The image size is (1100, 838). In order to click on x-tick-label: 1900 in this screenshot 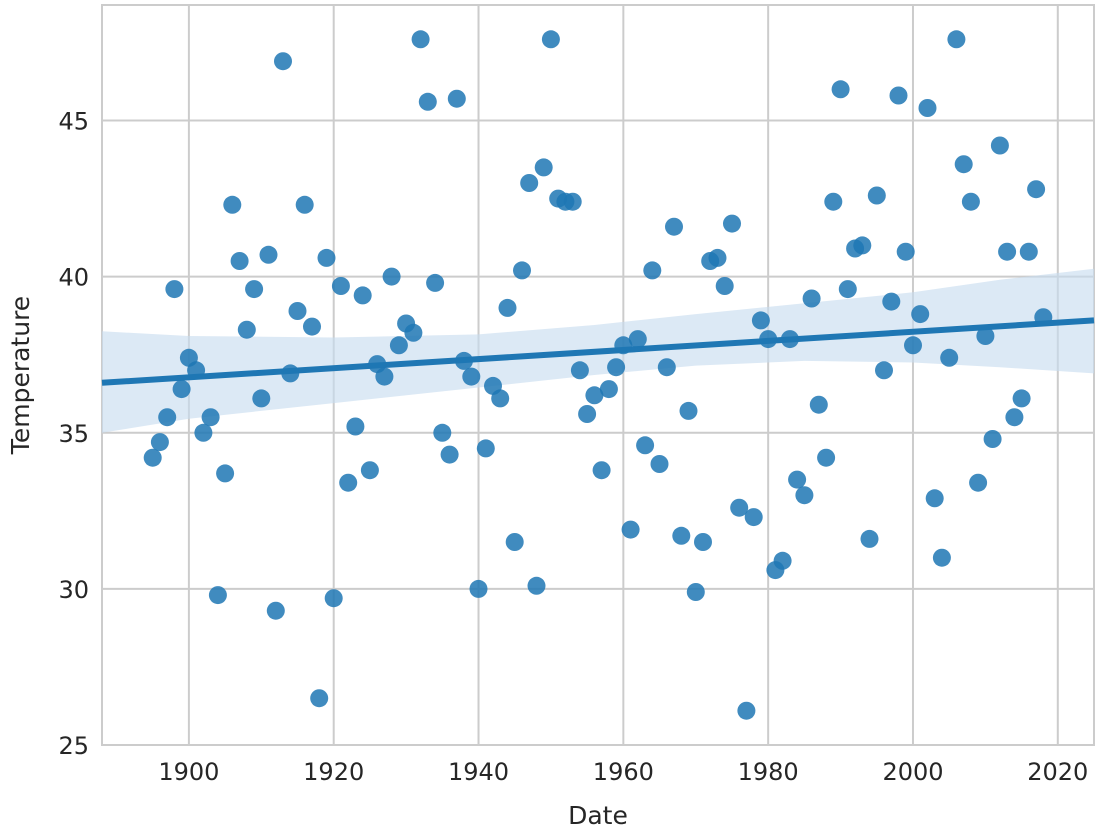, I will do `click(188, 772)`.